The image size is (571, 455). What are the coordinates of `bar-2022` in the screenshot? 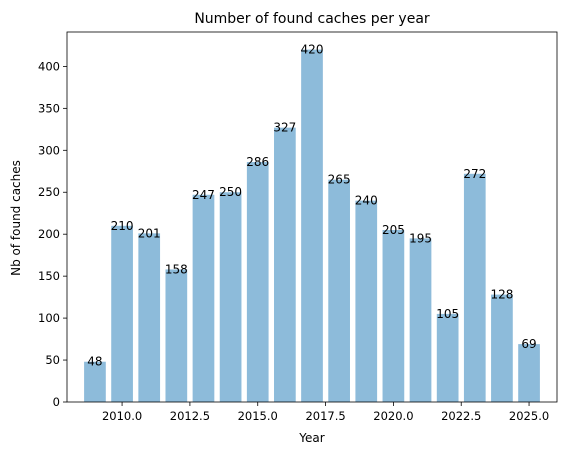 It's located at (447, 357).